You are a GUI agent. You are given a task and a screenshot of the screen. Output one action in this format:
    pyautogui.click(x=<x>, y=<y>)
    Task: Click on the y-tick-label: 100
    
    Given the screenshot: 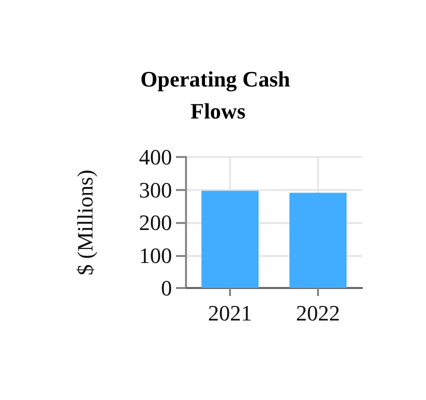 What is the action you would take?
    pyautogui.click(x=155, y=255)
    